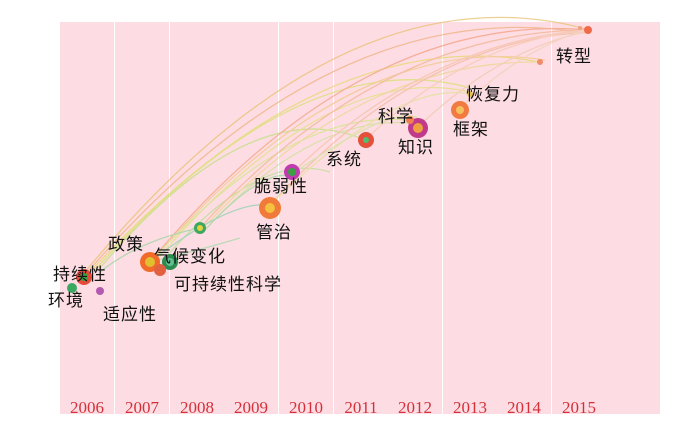 This screenshot has width=700, height=436. Describe the element at coordinates (72, 288) in the screenshot. I see `node-environment` at that location.